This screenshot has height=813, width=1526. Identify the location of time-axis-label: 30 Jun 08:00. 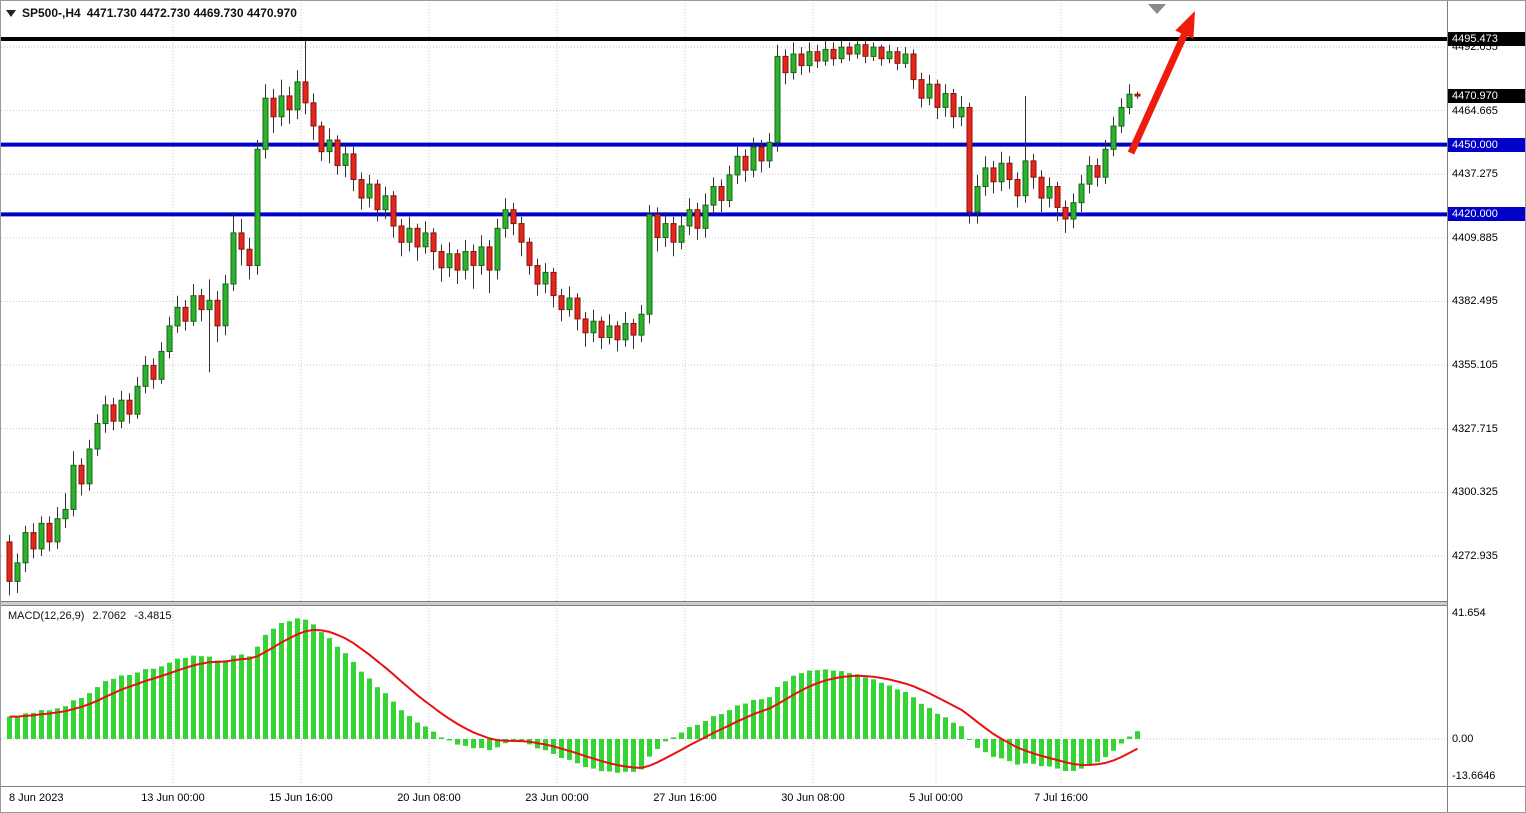
(813, 798).